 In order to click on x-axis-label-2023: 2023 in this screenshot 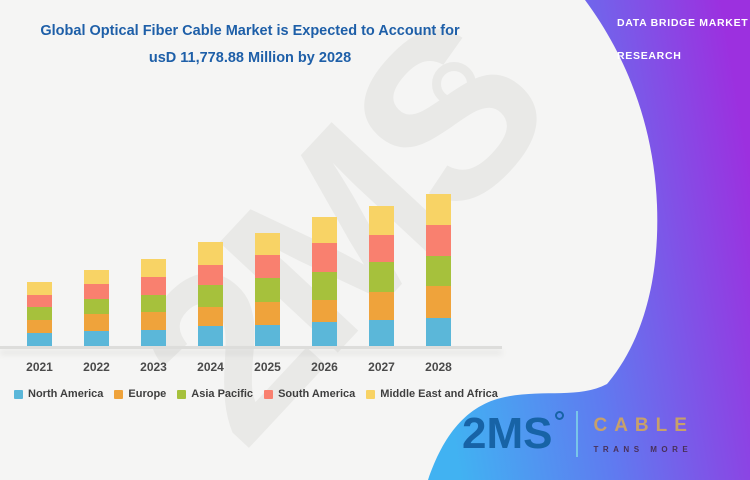, I will do `click(153, 367)`.